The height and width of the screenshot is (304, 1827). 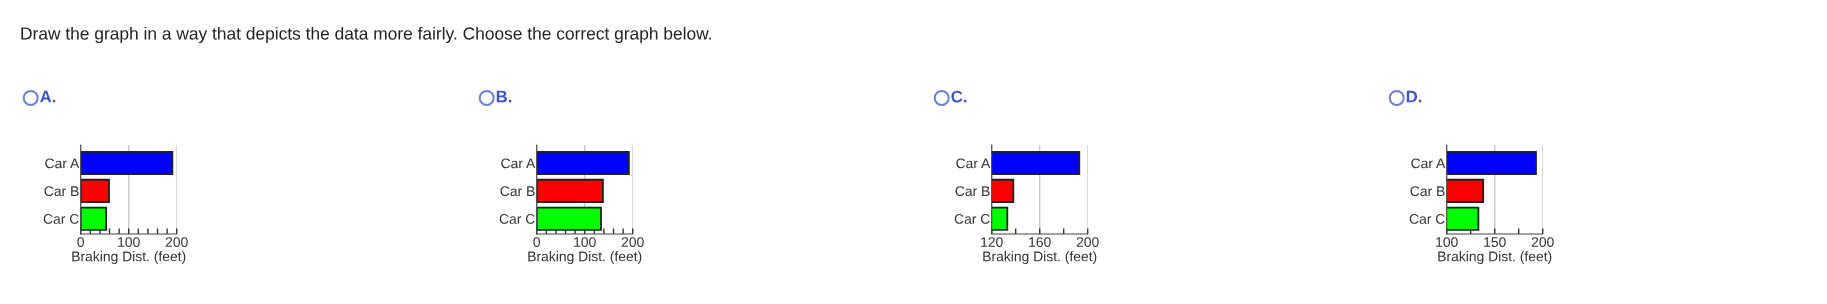 I want to click on x-tick-label: 120, so click(x=992, y=242).